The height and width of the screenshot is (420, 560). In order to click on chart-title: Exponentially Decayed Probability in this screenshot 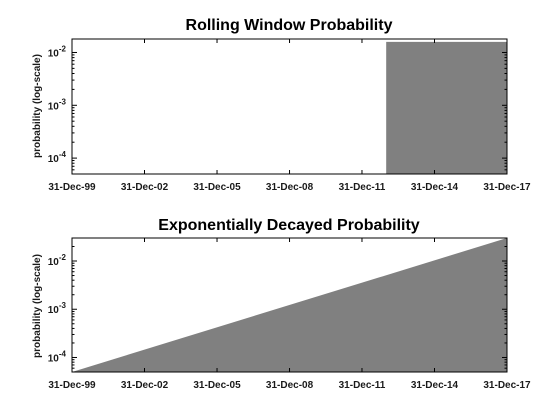, I will do `click(289, 225)`.